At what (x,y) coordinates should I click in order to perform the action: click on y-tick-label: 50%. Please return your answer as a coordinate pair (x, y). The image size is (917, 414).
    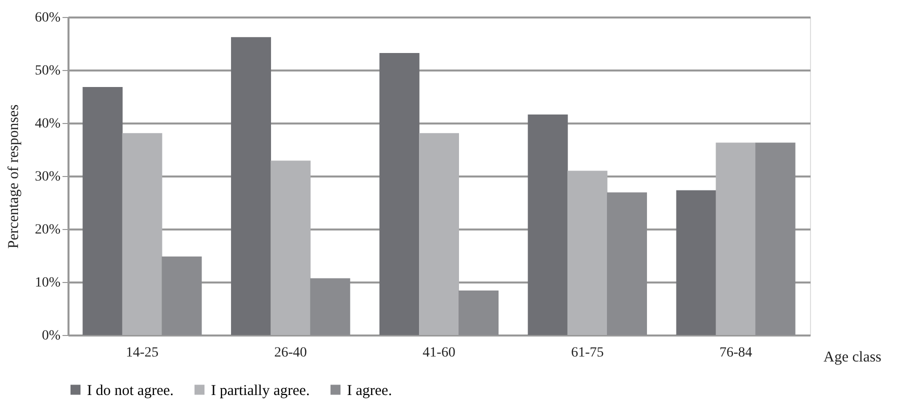
    Looking at the image, I should click on (47, 71).